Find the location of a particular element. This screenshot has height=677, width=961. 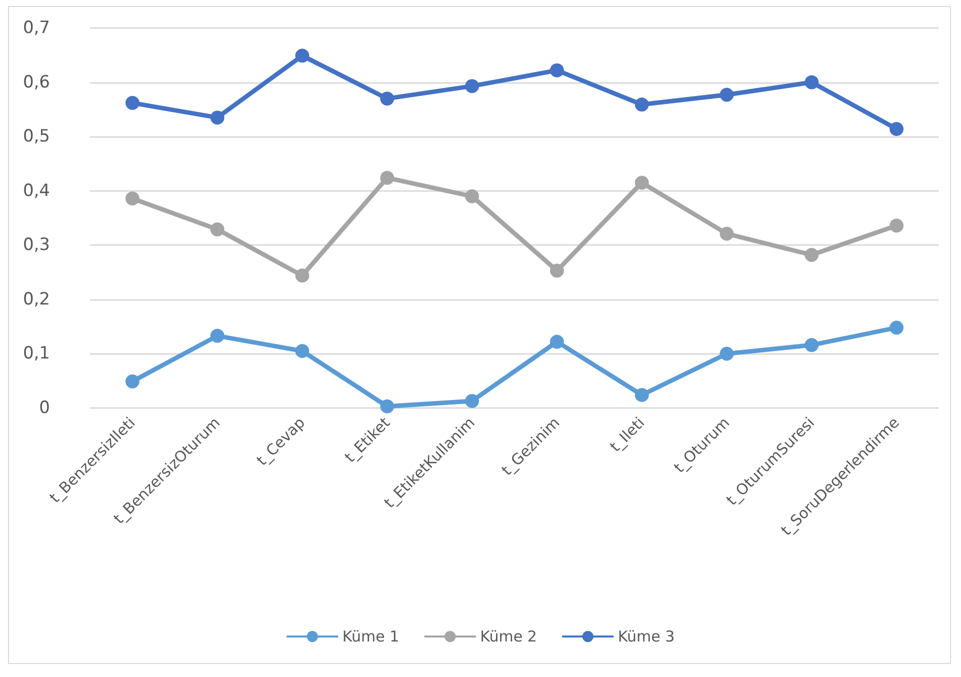

legend-label: Küme 3 is located at coordinates (646, 637).